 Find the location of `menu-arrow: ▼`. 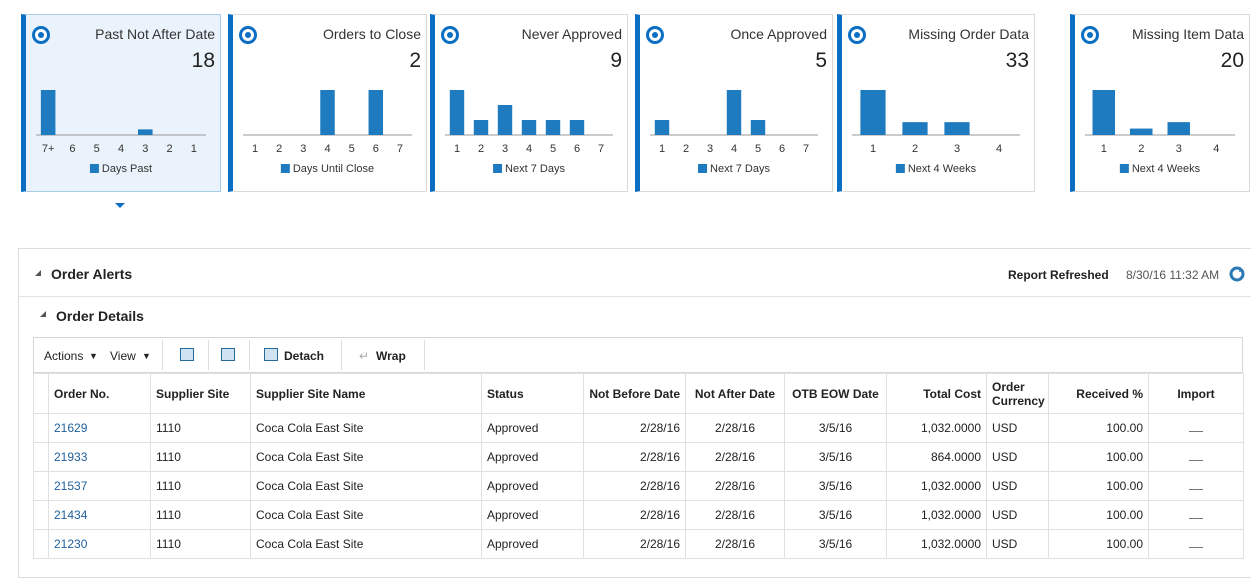

menu-arrow: ▼ is located at coordinates (146, 356).